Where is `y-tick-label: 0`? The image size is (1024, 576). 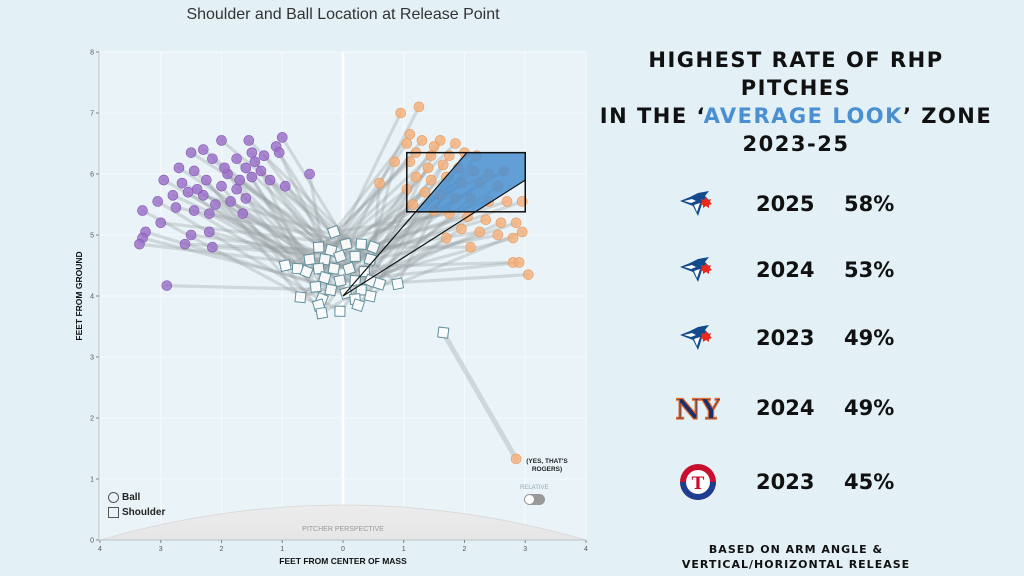
y-tick-label: 0 is located at coordinates (92, 541).